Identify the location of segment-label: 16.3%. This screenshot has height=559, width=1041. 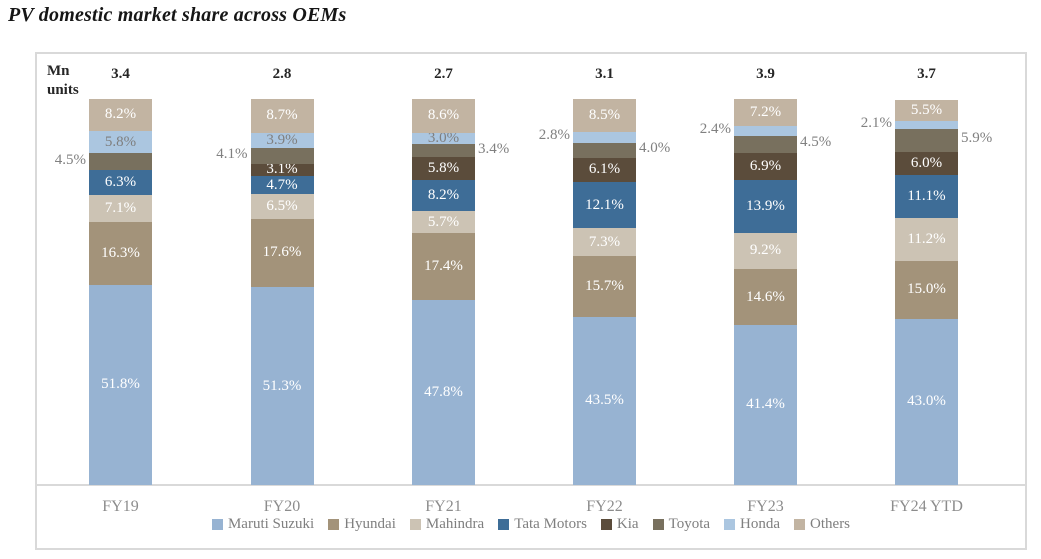
(120, 253).